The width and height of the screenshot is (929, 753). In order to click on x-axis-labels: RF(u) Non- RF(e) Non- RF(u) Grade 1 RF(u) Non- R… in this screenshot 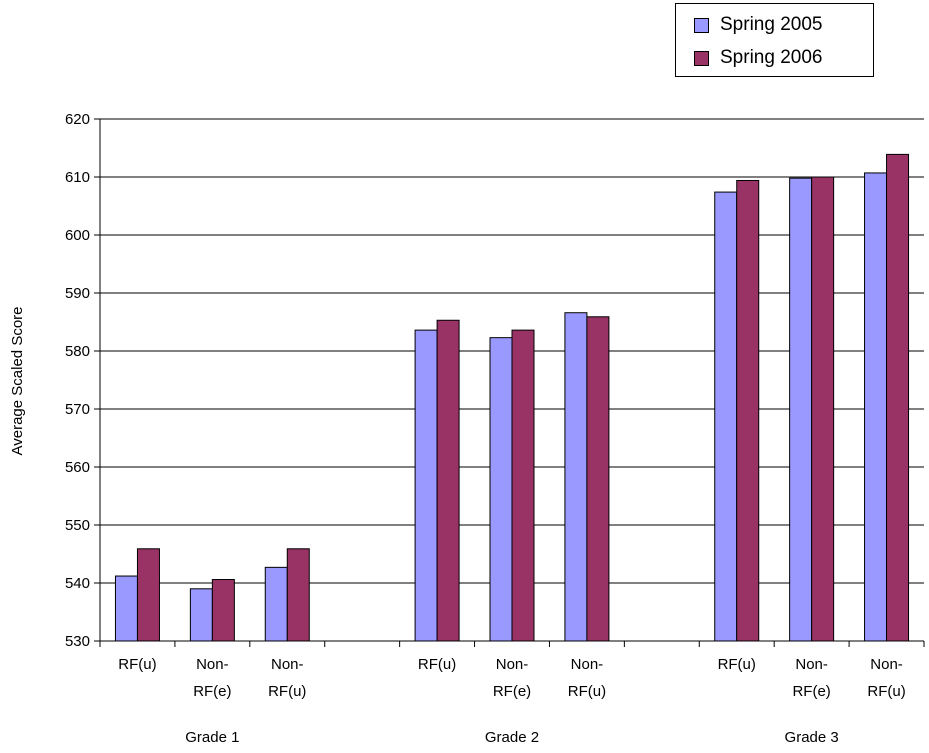, I will do `click(511, 701)`.